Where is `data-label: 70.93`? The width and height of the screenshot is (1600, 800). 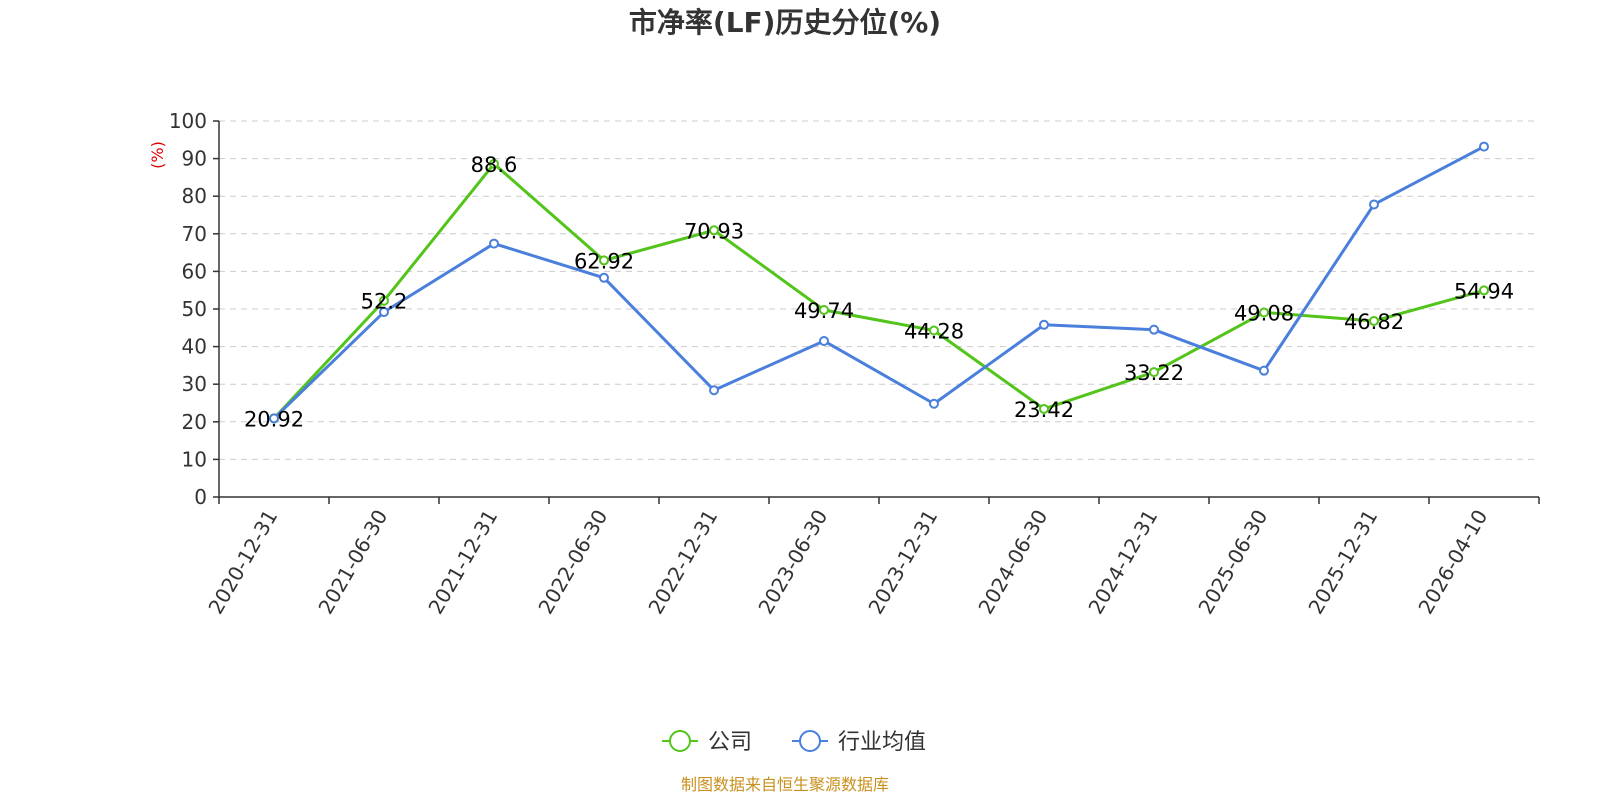
data-label: 70.93 is located at coordinates (714, 231).